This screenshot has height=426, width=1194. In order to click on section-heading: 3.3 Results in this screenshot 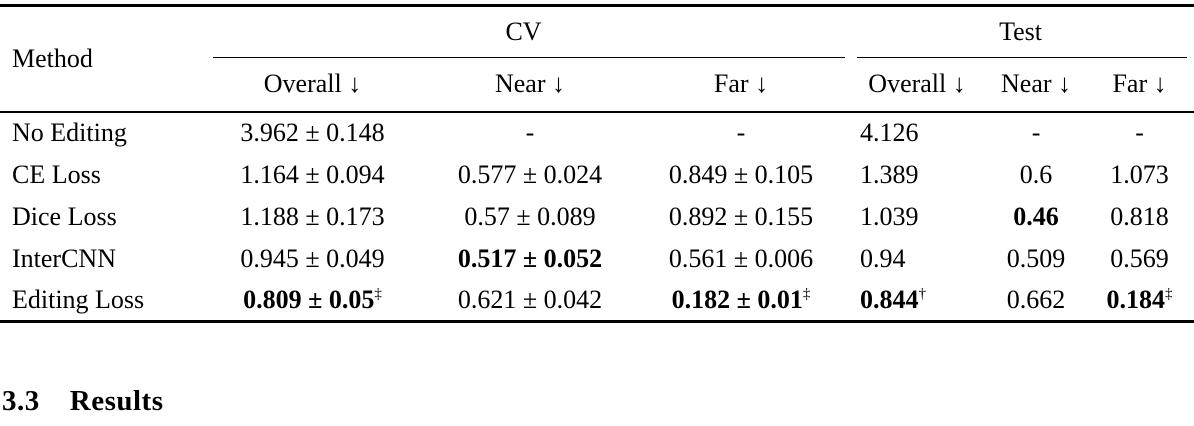, I will do `click(598, 401)`.